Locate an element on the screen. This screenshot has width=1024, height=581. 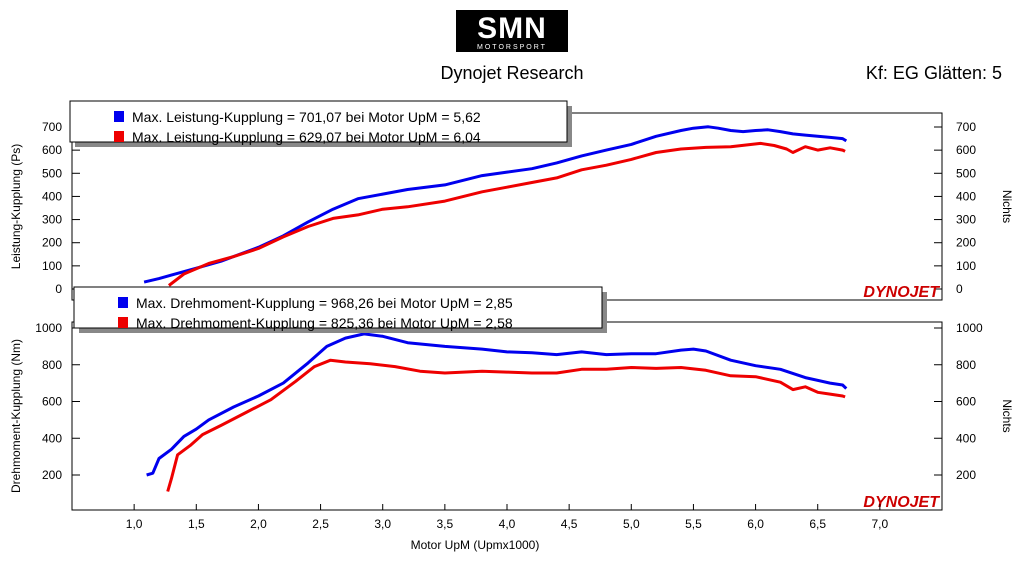
y-axis-title: Leistung-Kupplung (Ps) is located at coordinates (16, 206).